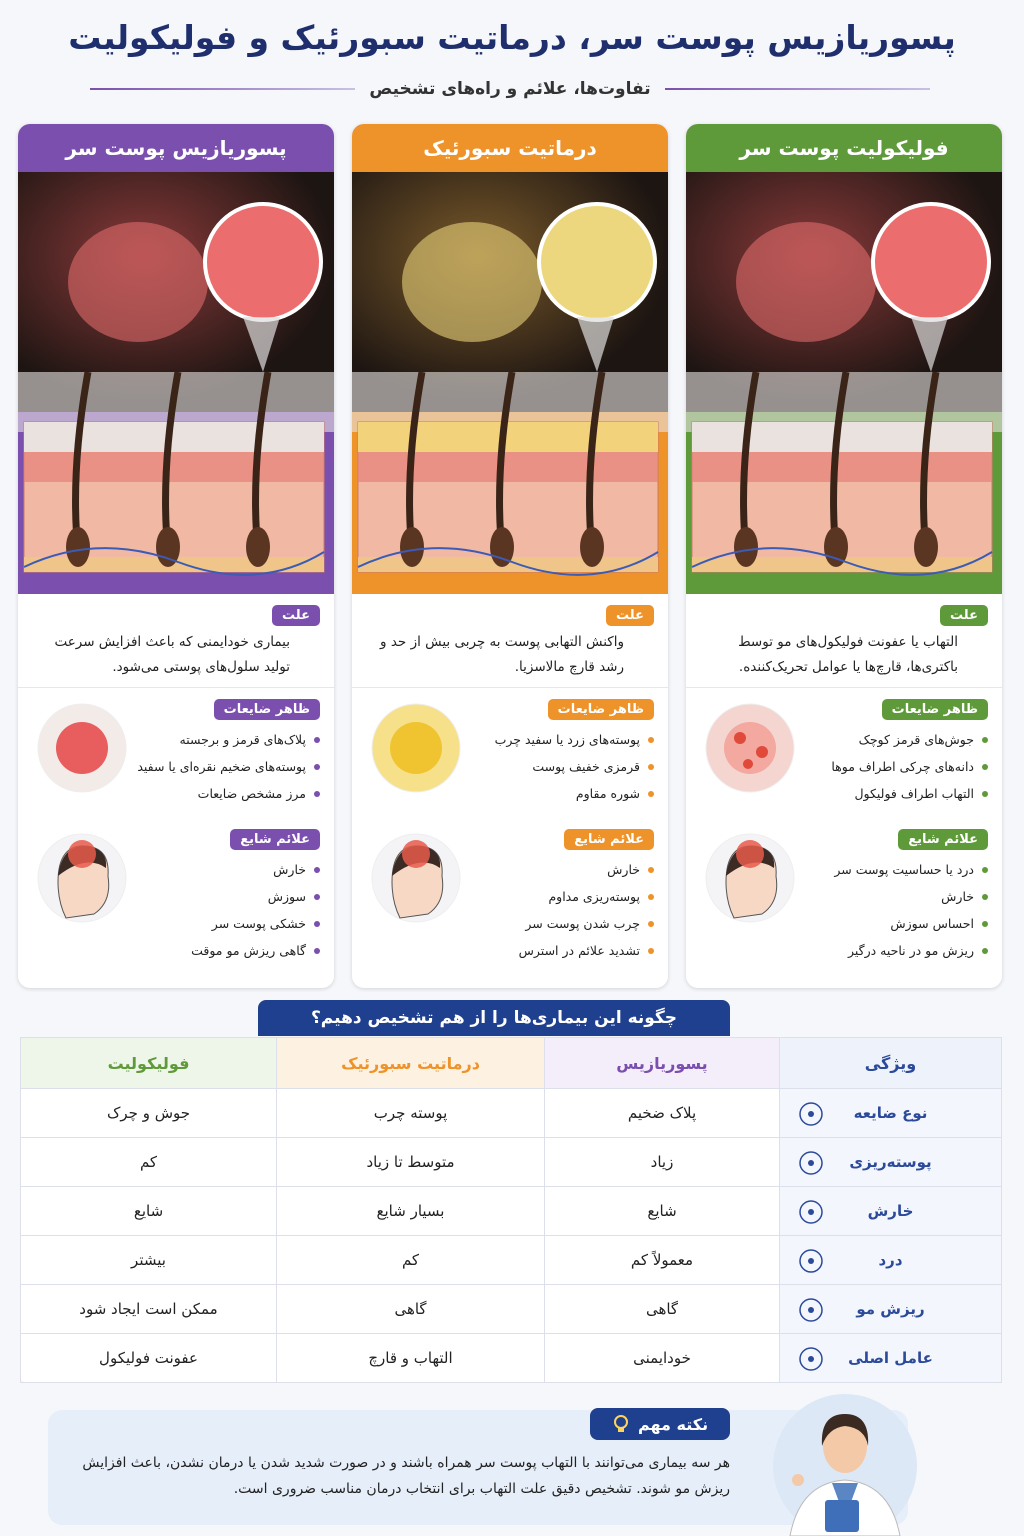  Describe the element at coordinates (559, 739) in the screenshot. I see `lesions-item: پوسته‌های زرد یا سفید چرب` at that location.